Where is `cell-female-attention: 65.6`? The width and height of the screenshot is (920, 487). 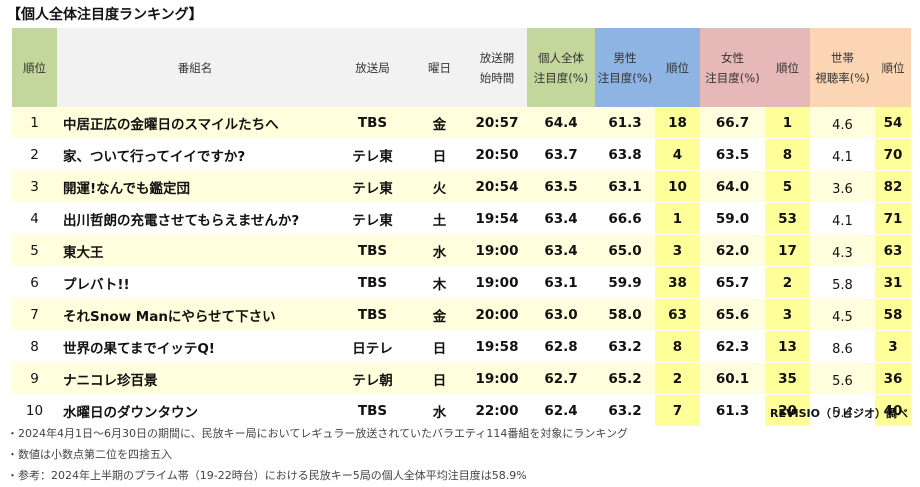
cell-female-attention: 65.6 is located at coordinates (732, 314).